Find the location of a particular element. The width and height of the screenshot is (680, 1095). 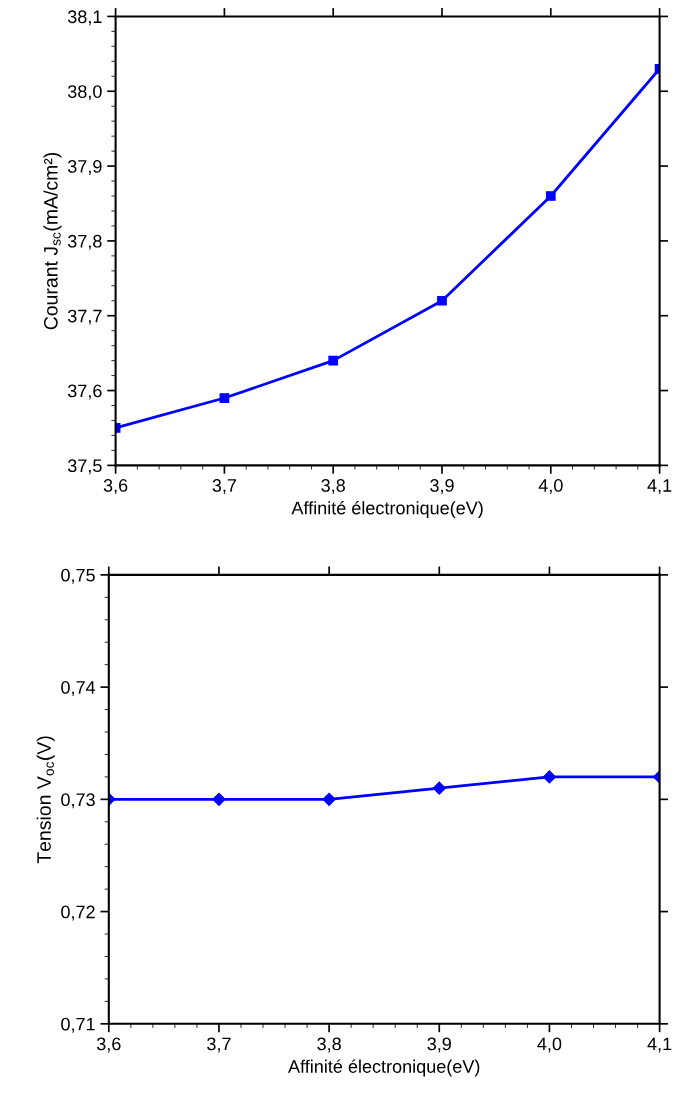

y-tick-label: 0,75 is located at coordinates (78, 576).